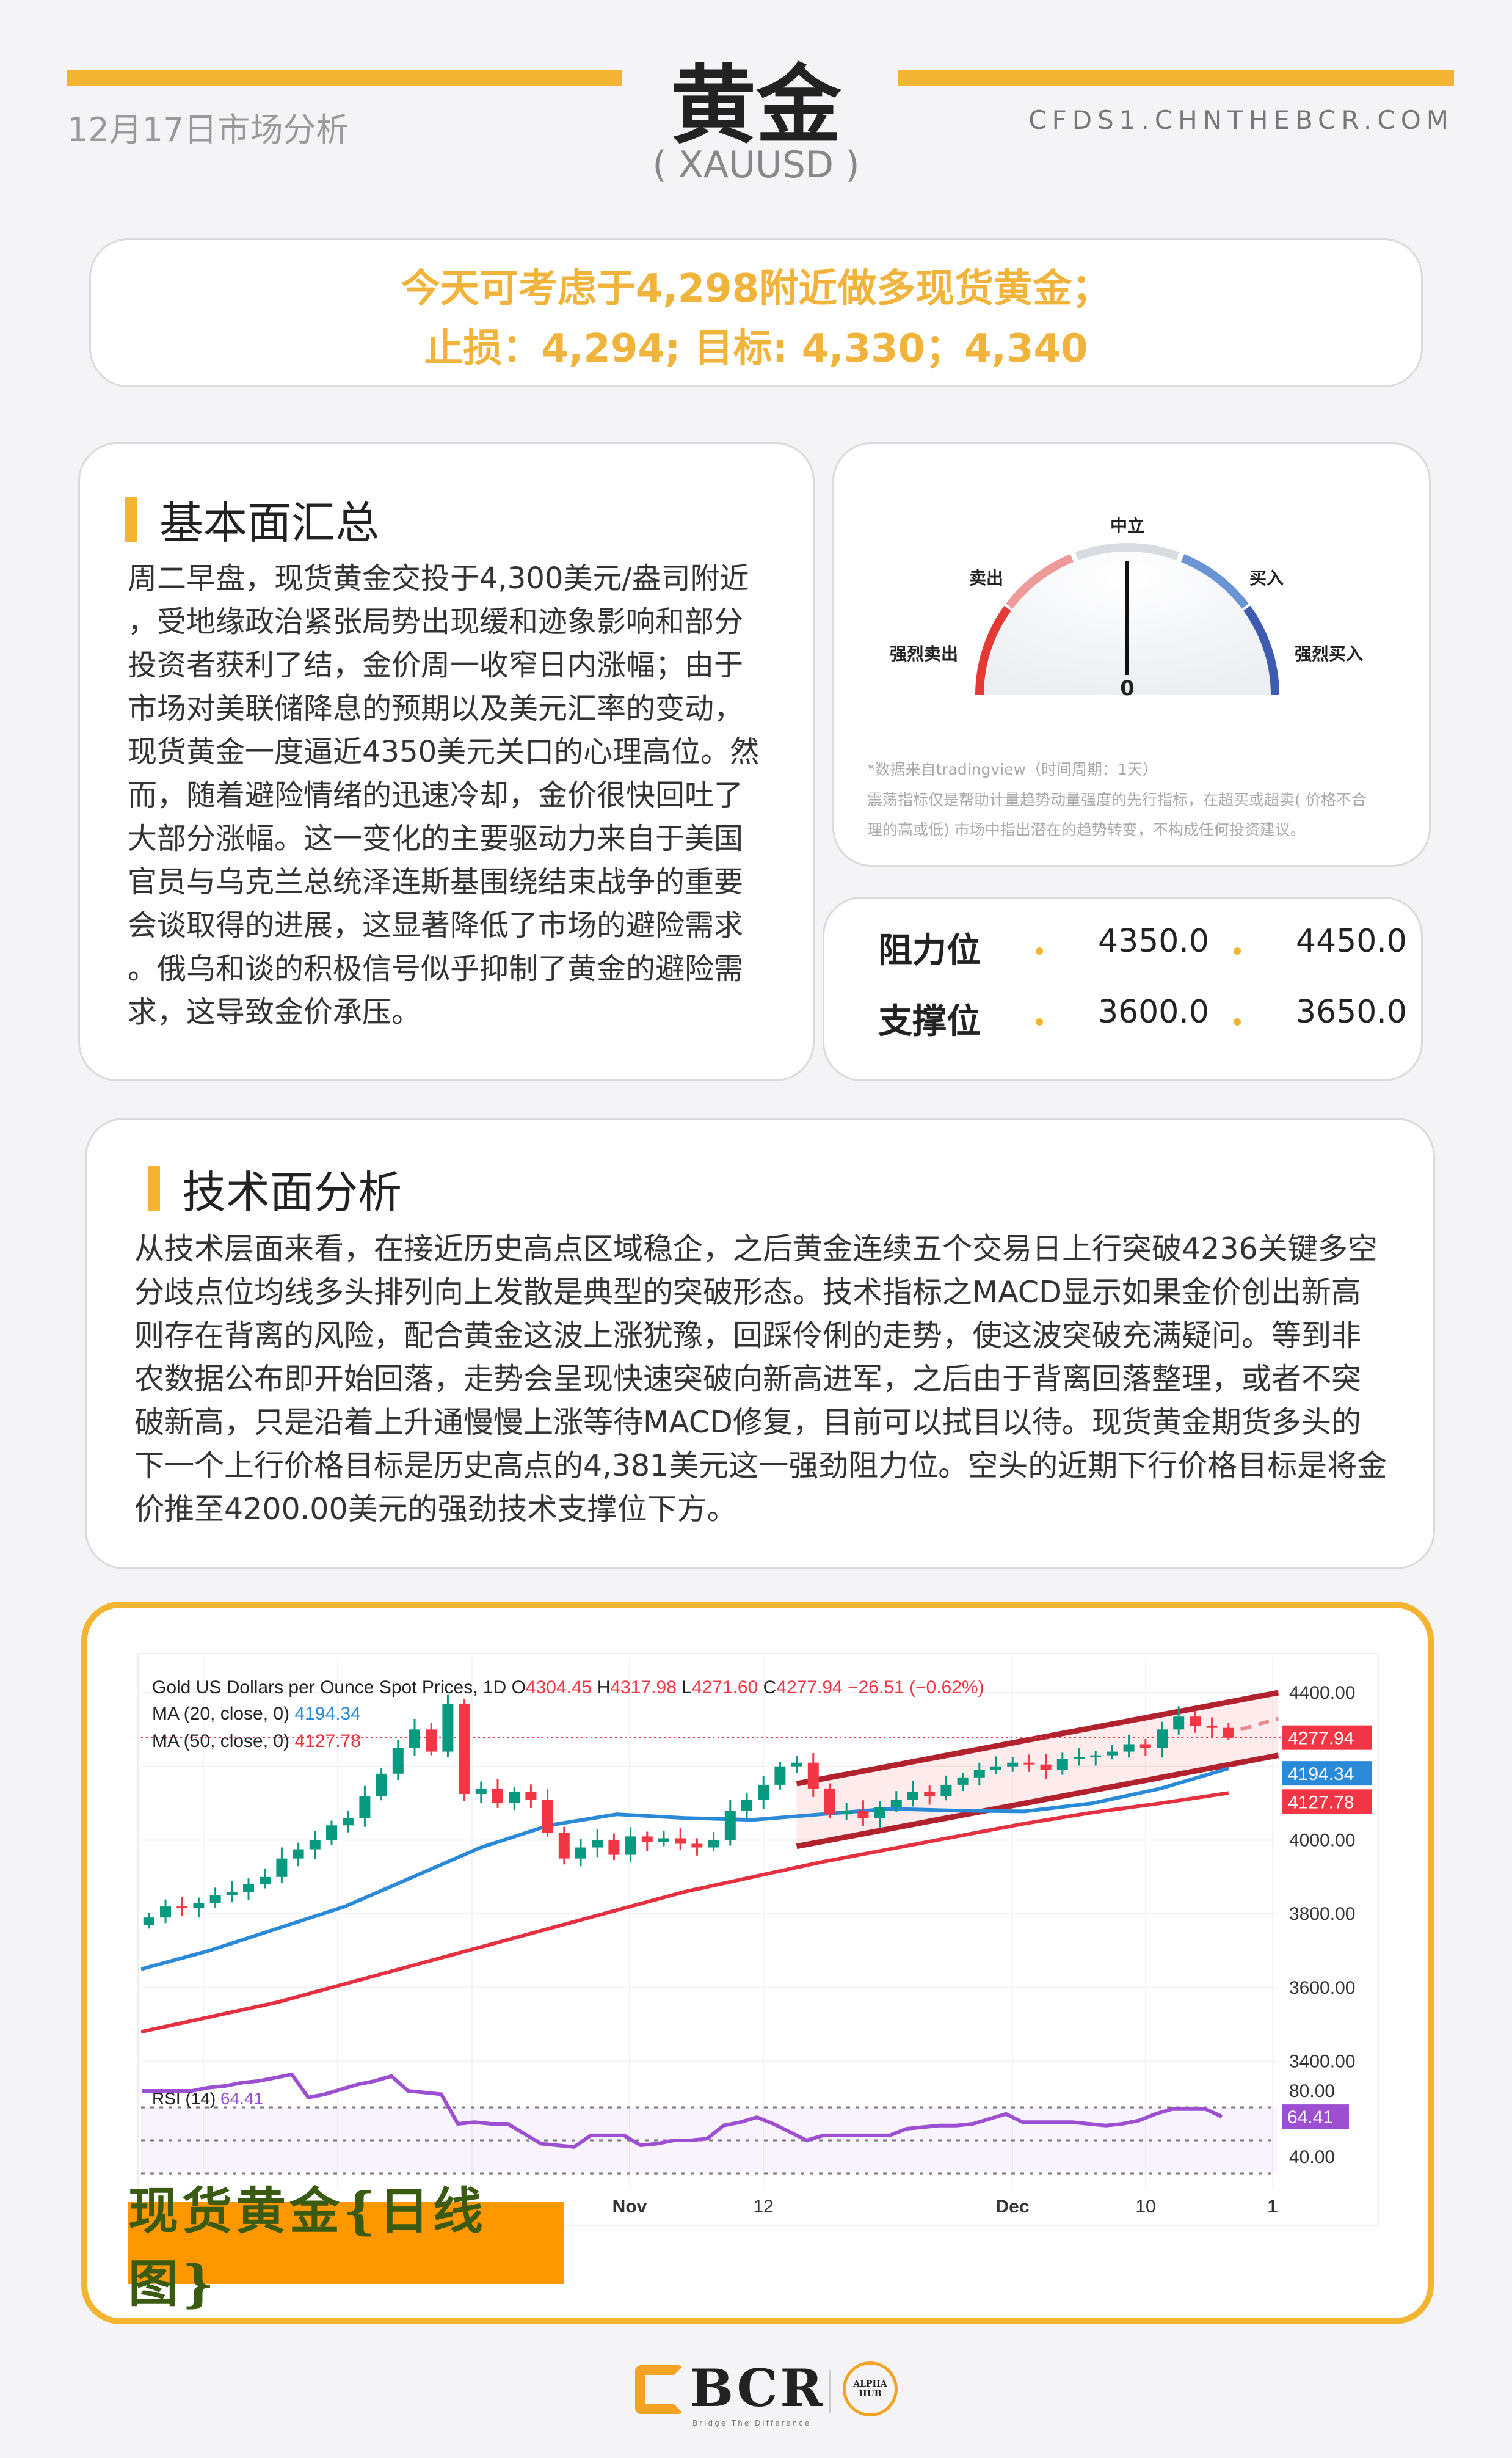  What do you see at coordinates (344, 78) in the screenshot?
I see `header-bar-left` at bounding box center [344, 78].